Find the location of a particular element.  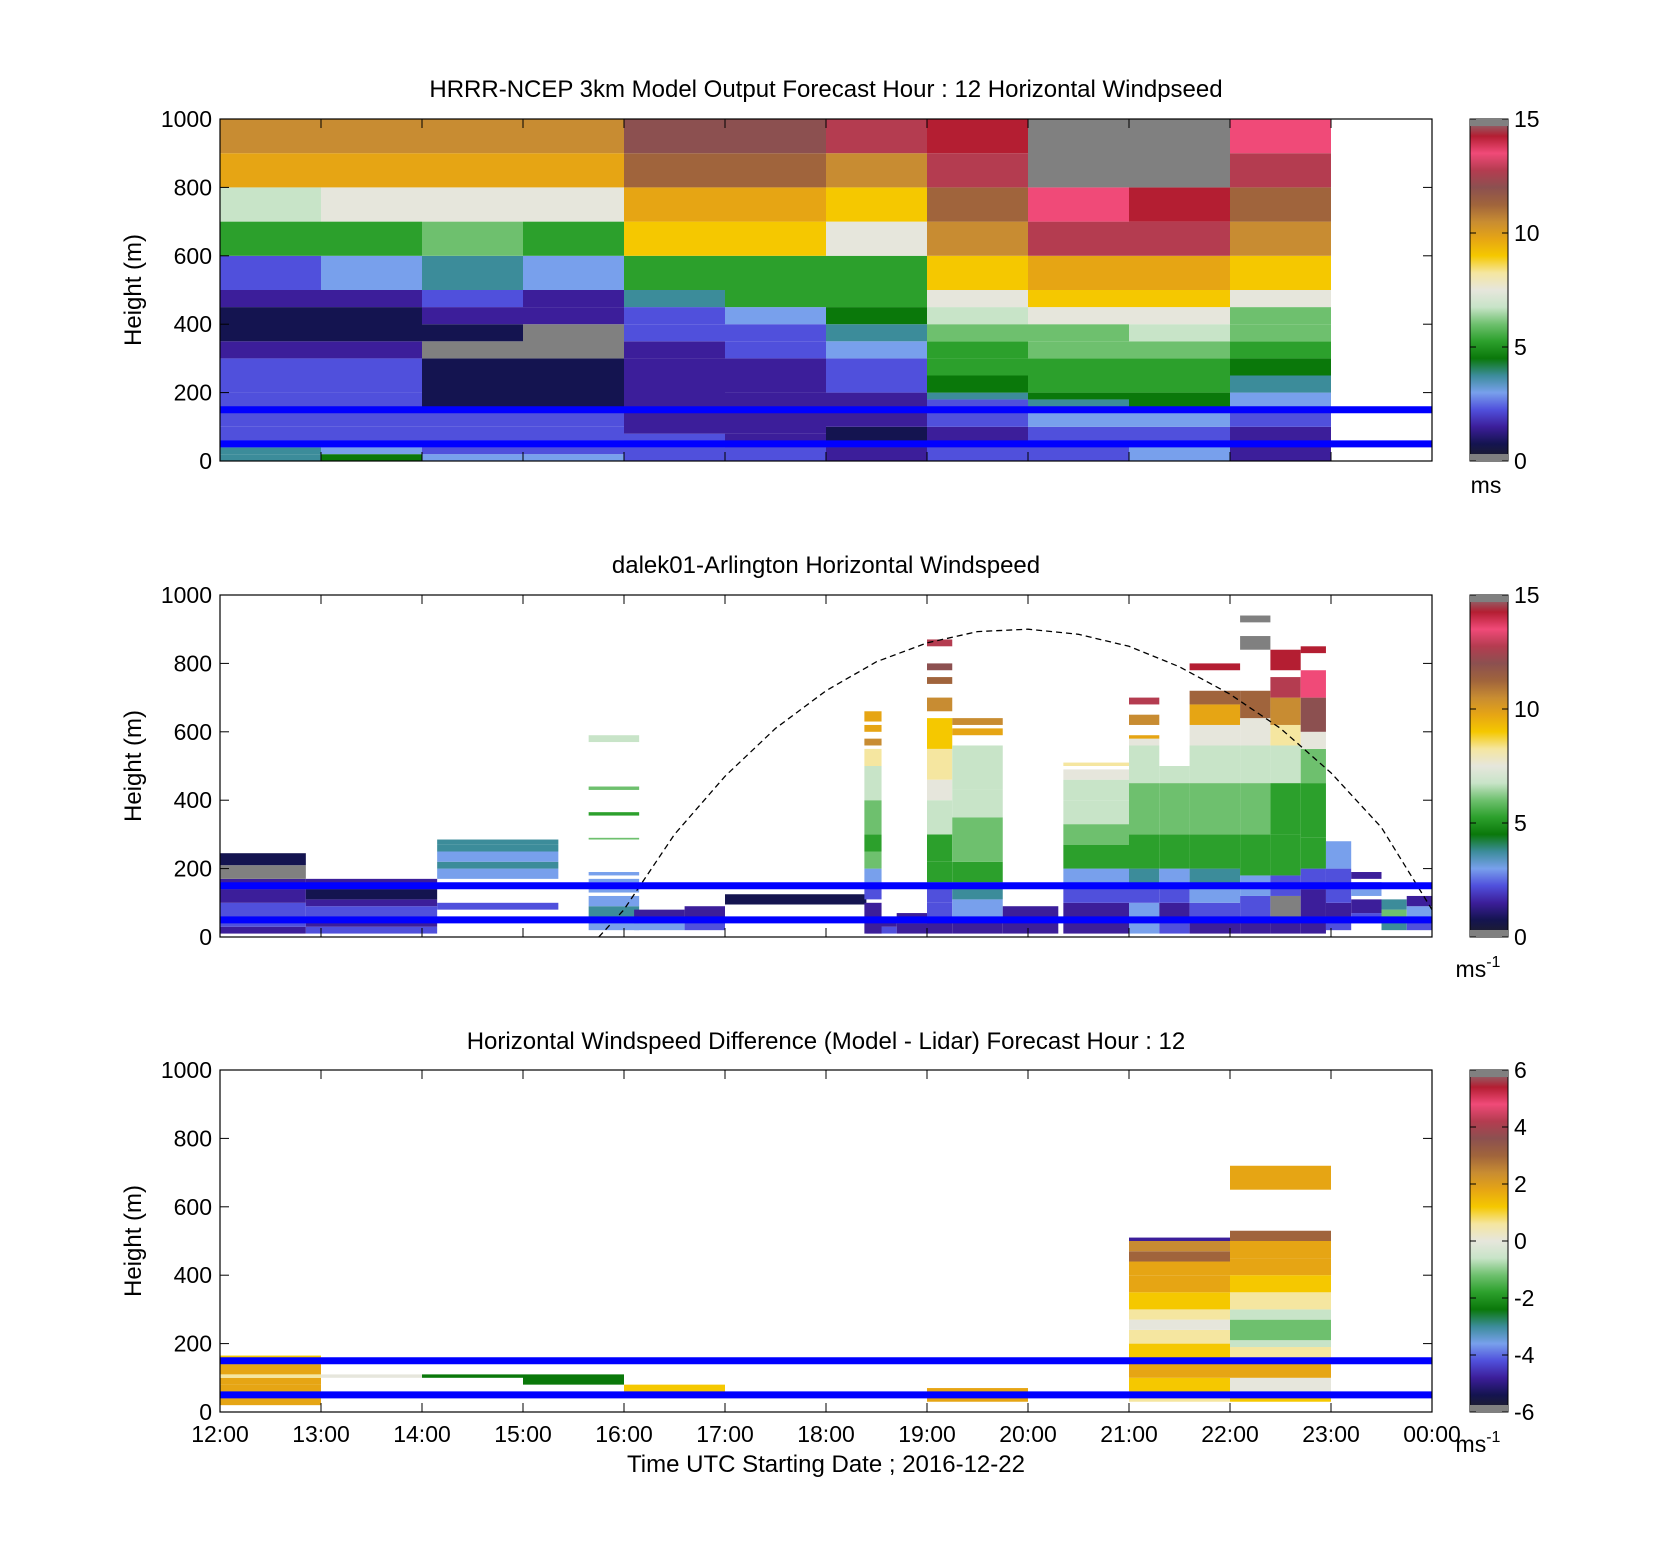

y-tick-label: 800 is located at coordinates (193, 663).